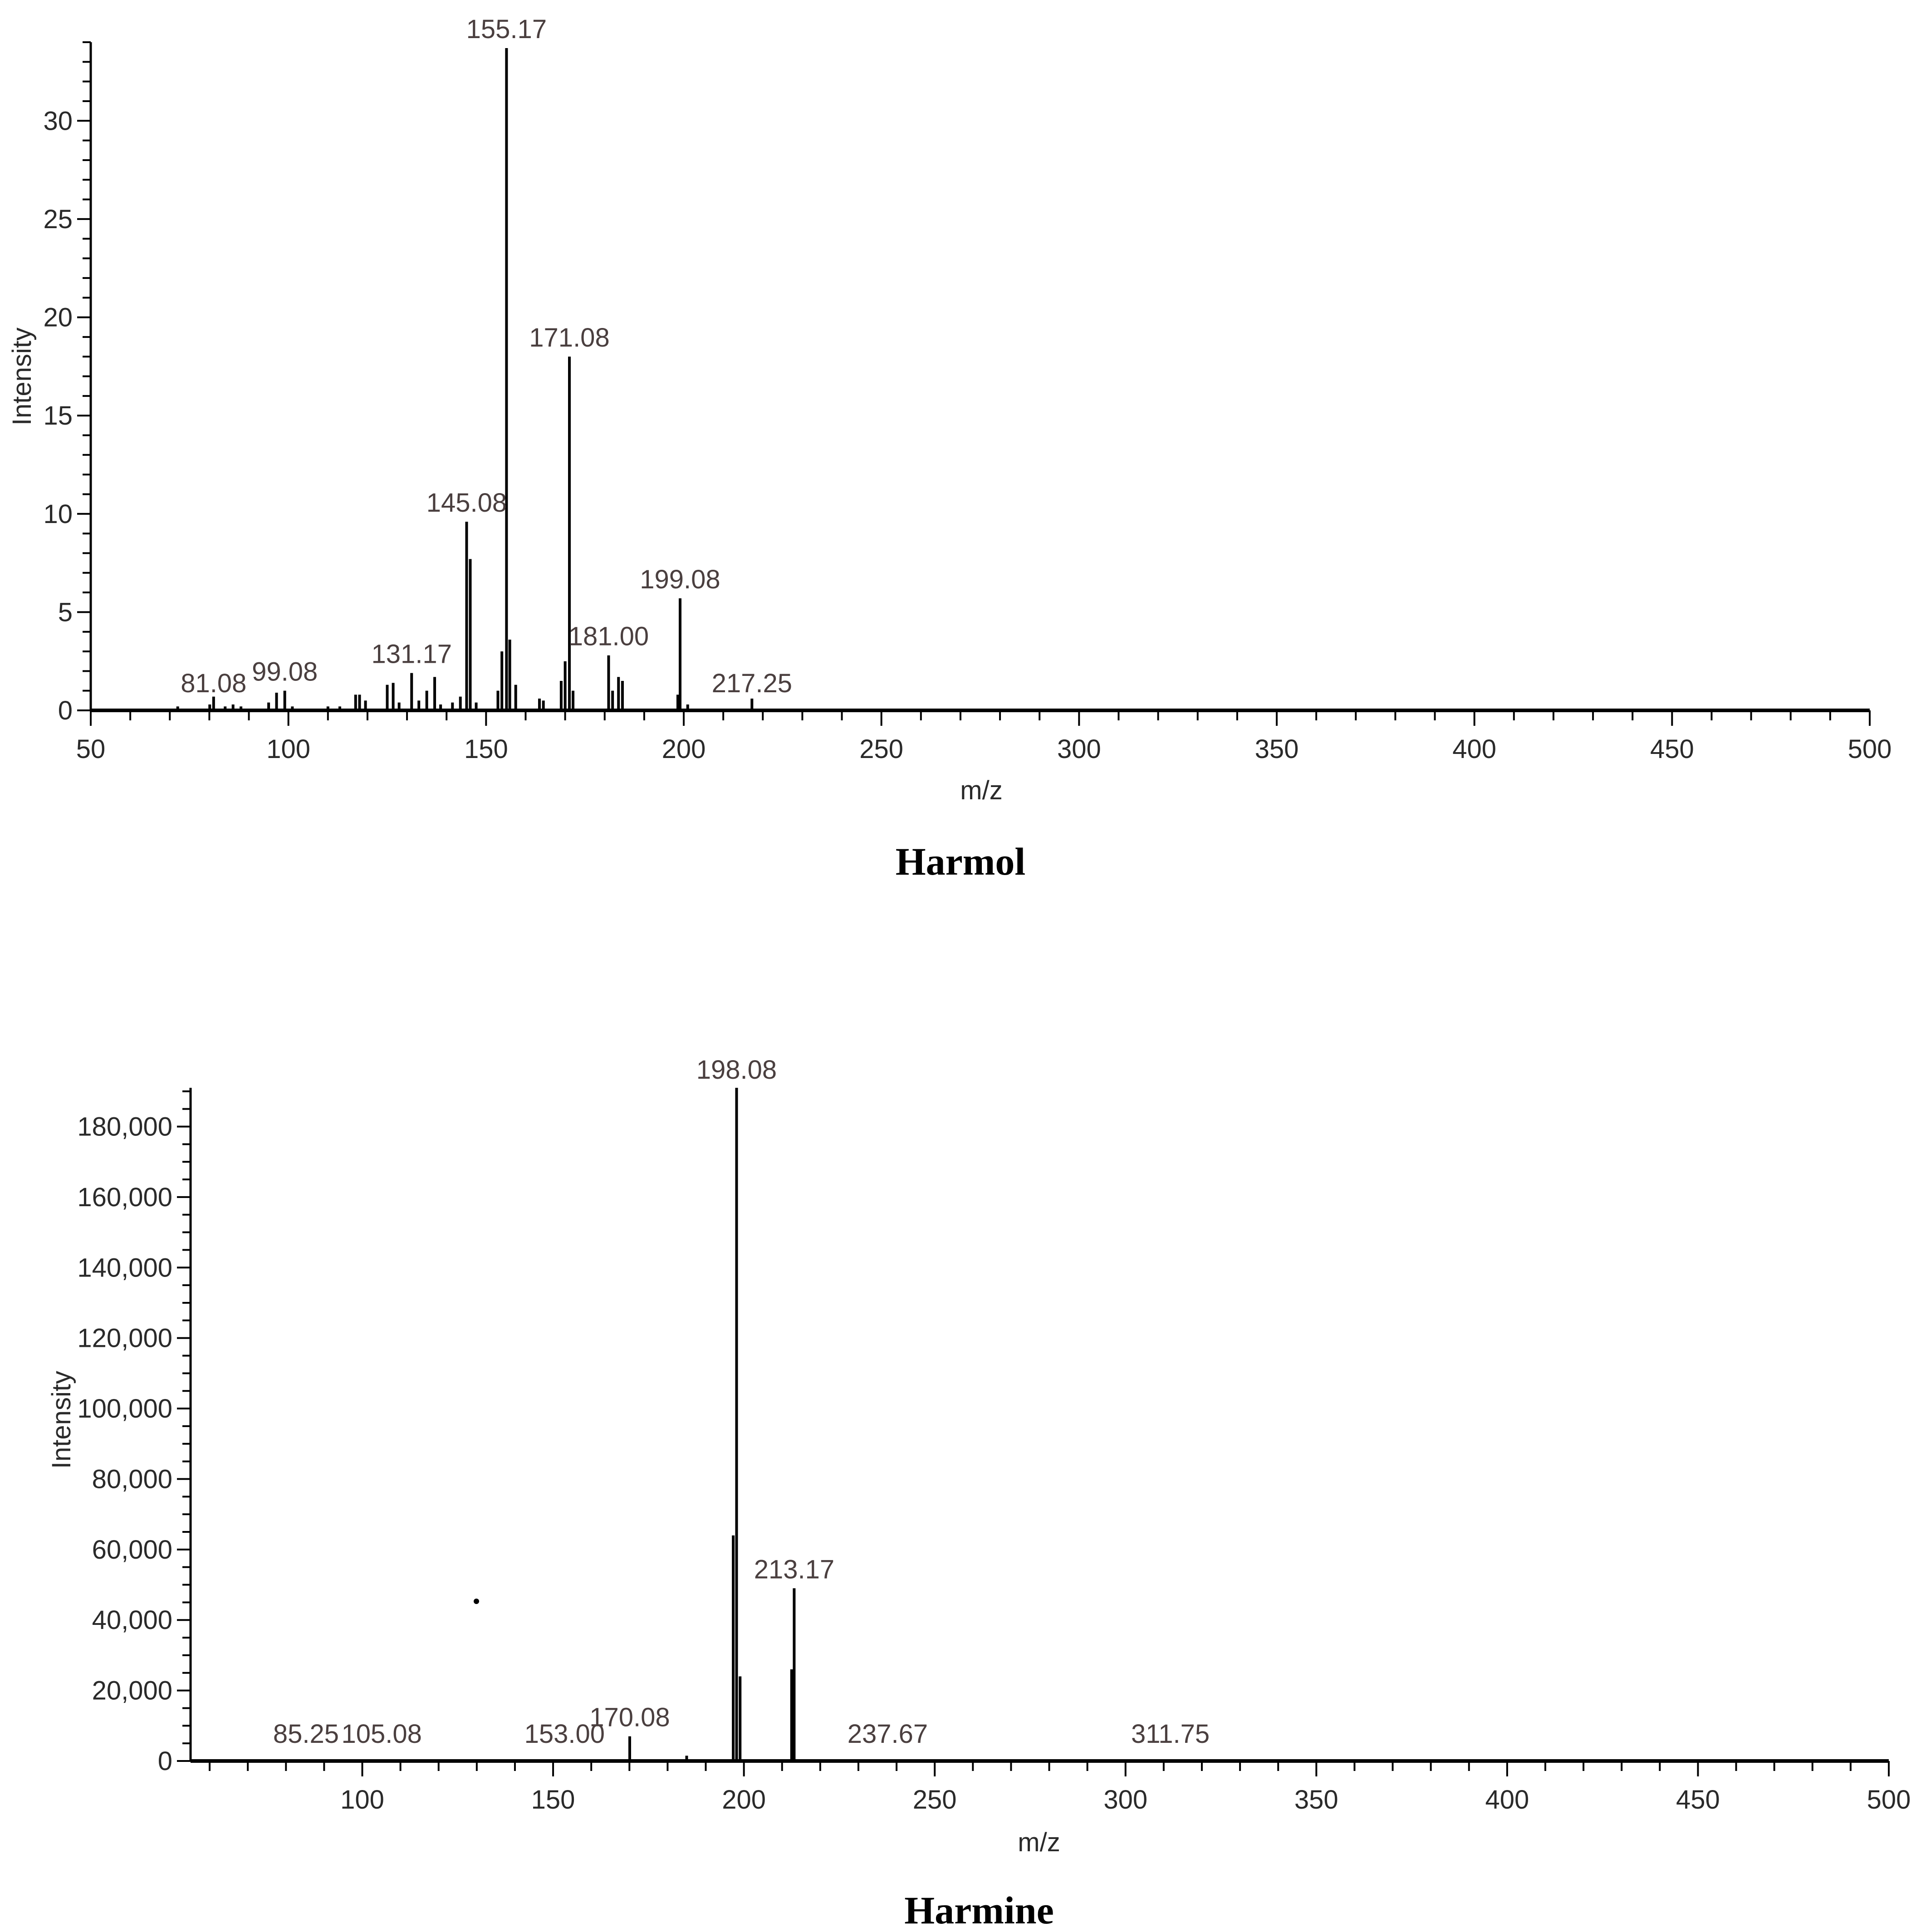 The height and width of the screenshot is (1932, 1916). What do you see at coordinates (65, 710) in the screenshot?
I see `harmol-y-tick-label: 0` at bounding box center [65, 710].